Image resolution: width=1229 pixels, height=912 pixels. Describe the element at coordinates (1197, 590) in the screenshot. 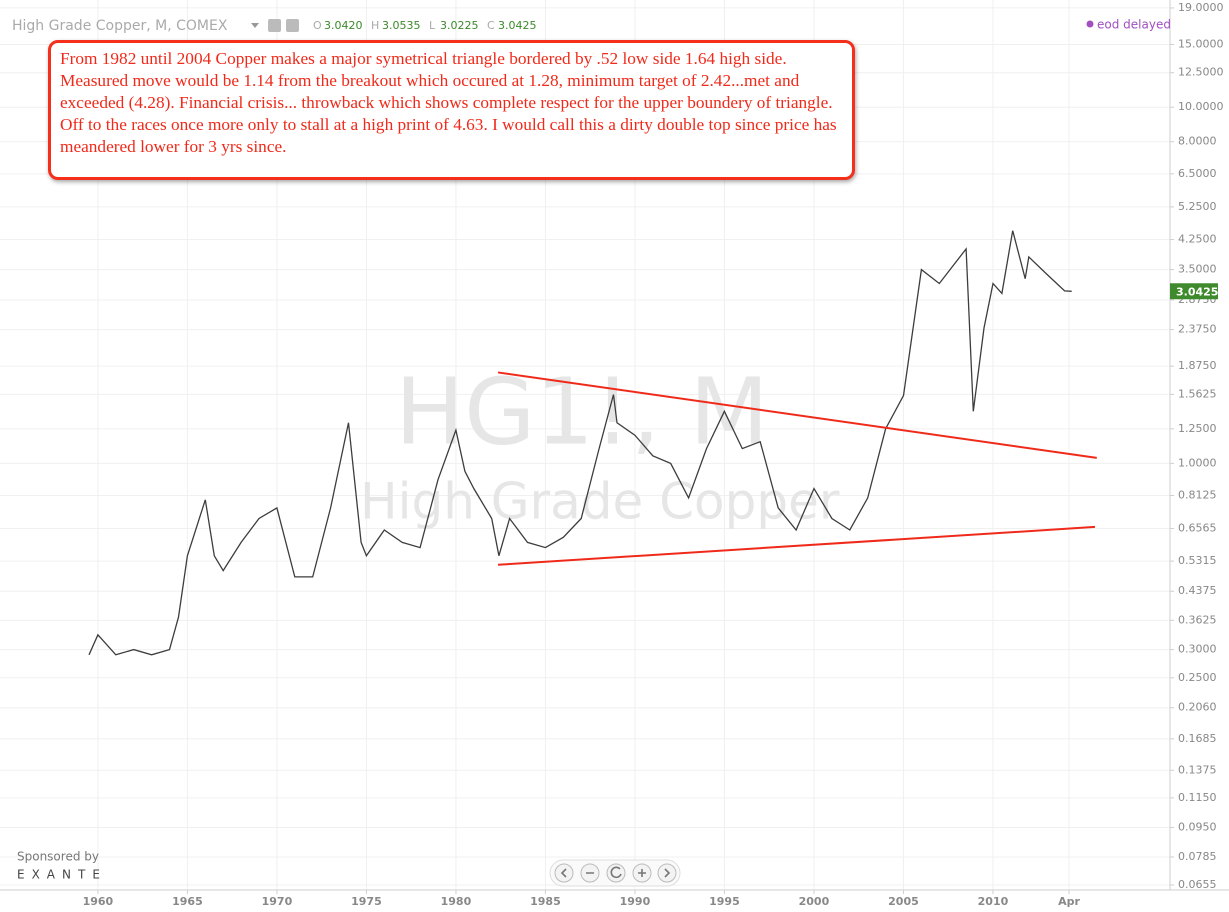

I see `y-tick-label: 0.4375` at that location.